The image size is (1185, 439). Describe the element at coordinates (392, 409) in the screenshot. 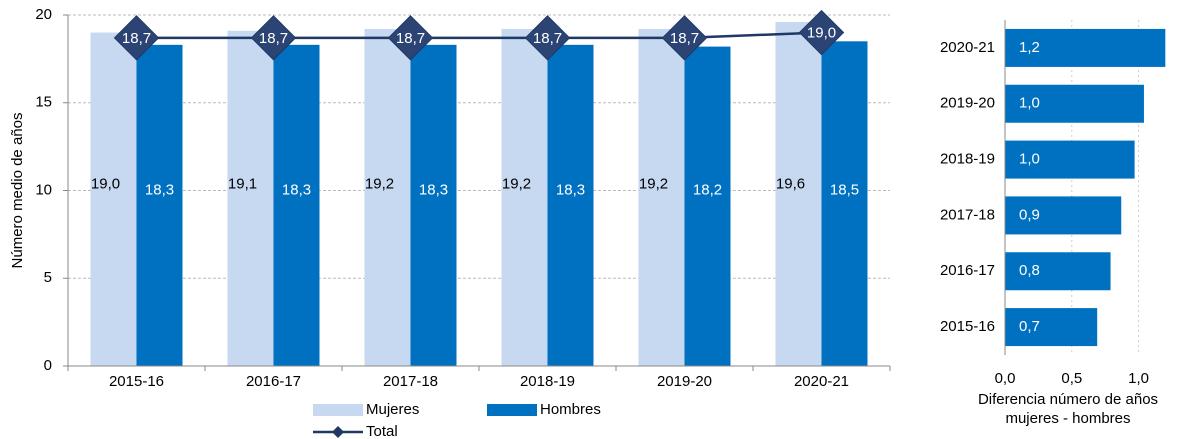

I see `legend-label: Mujeres` at that location.